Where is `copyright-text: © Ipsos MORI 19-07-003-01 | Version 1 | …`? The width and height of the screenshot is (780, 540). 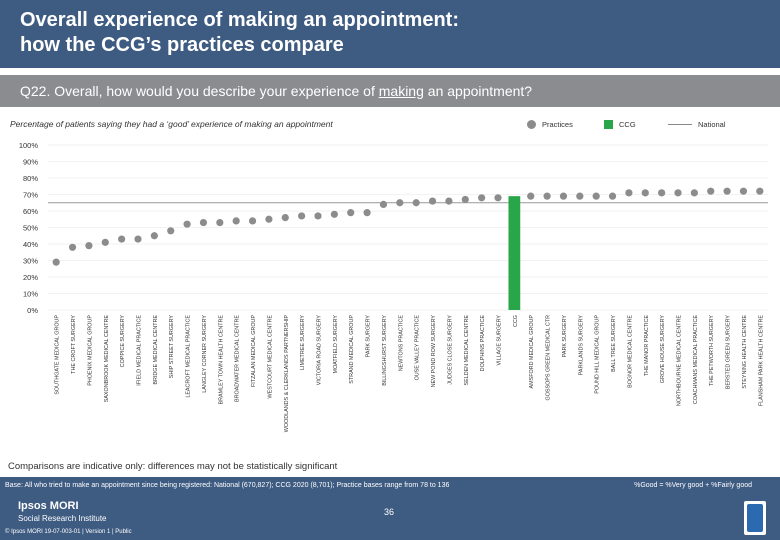 copyright-text: © Ipsos MORI 19-07-003-01 | Version 1 | … is located at coordinates (68, 532).